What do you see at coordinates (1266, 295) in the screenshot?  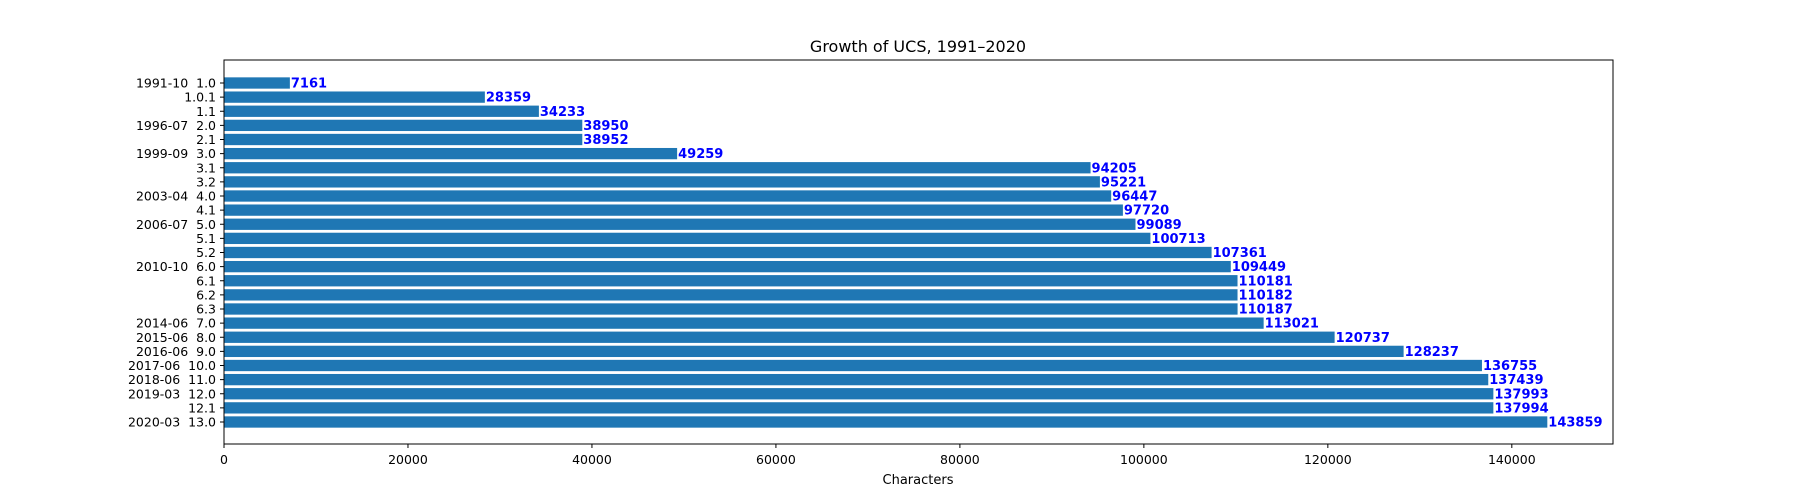 I see `bar-value-label: 110182` at bounding box center [1266, 295].